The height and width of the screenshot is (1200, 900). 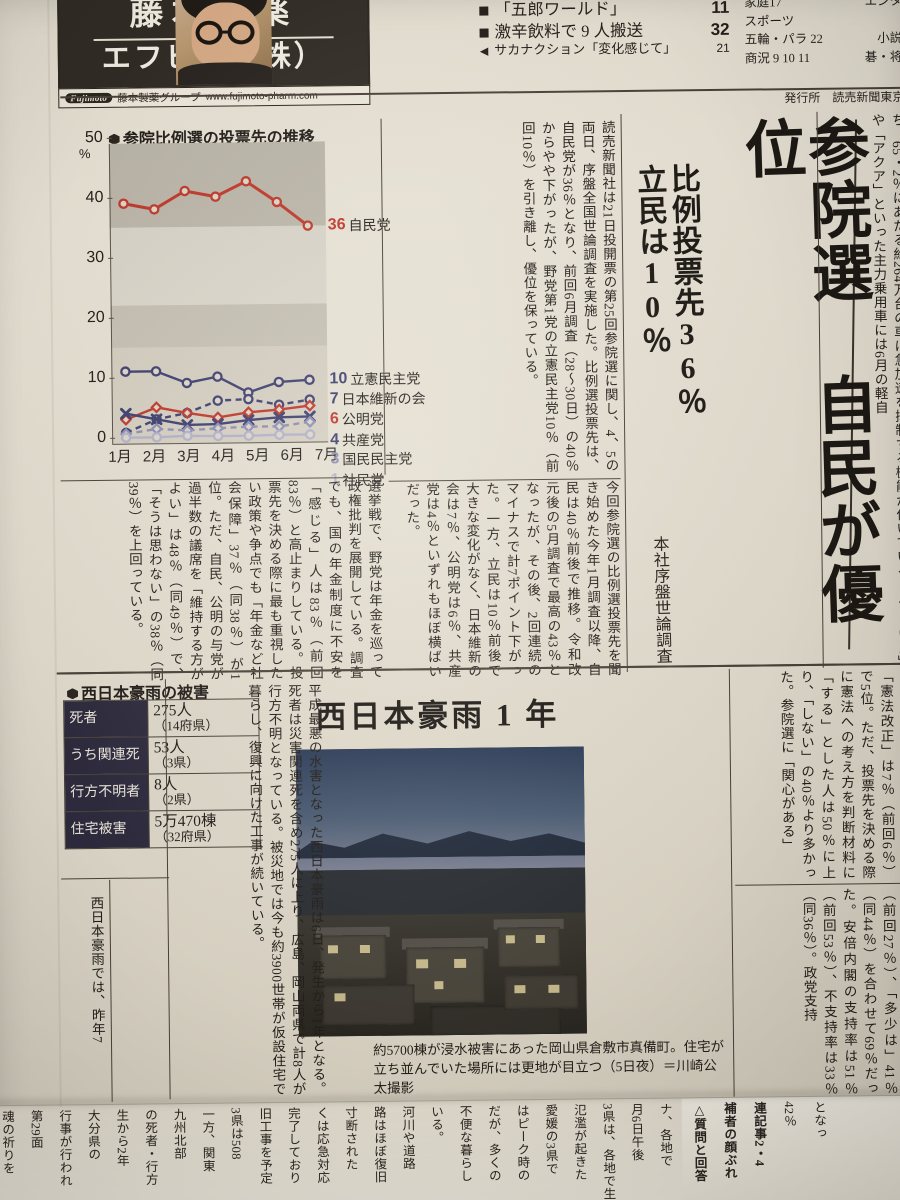 I want to click on index-right-item-4: 五輪・パラ 22 小説12, so click(x=822, y=39).